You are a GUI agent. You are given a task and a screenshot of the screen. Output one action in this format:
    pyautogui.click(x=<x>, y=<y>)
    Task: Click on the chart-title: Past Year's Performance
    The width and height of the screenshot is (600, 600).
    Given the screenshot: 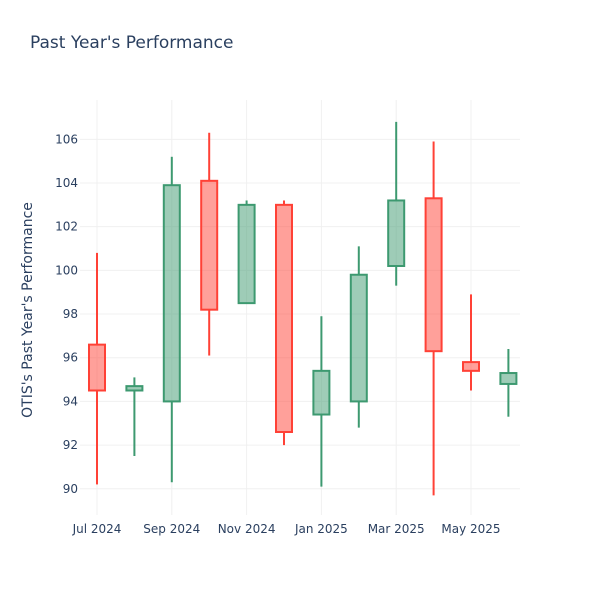 What is the action you would take?
    pyautogui.click(x=132, y=43)
    